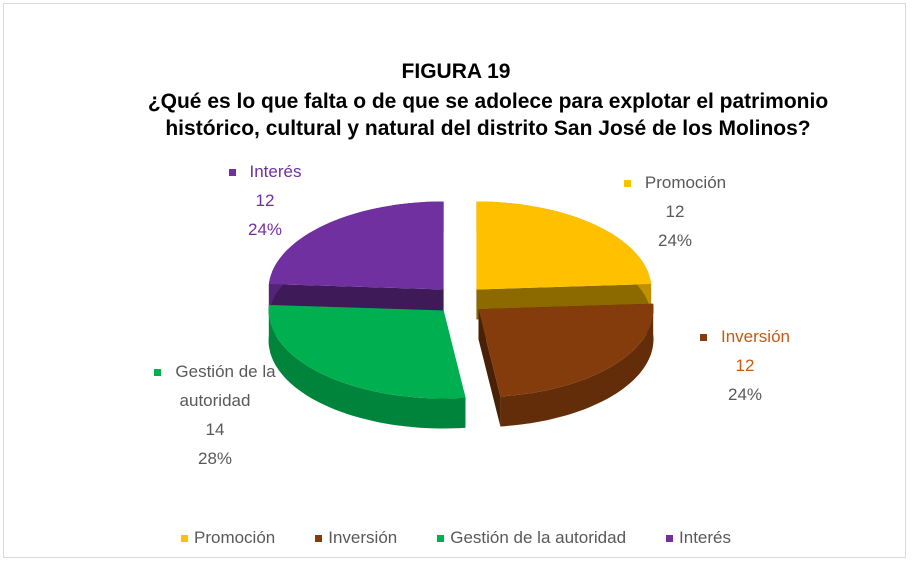  What do you see at coordinates (538, 537) in the screenshot?
I see `legend-label: Gestión de la autoridad` at bounding box center [538, 537].